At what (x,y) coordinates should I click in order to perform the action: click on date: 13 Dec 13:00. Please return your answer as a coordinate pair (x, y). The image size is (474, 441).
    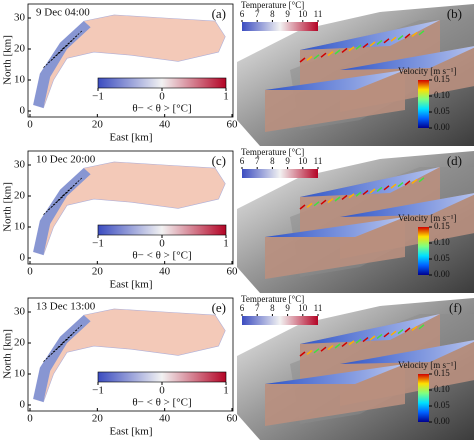
    Looking at the image, I should click on (66, 307).